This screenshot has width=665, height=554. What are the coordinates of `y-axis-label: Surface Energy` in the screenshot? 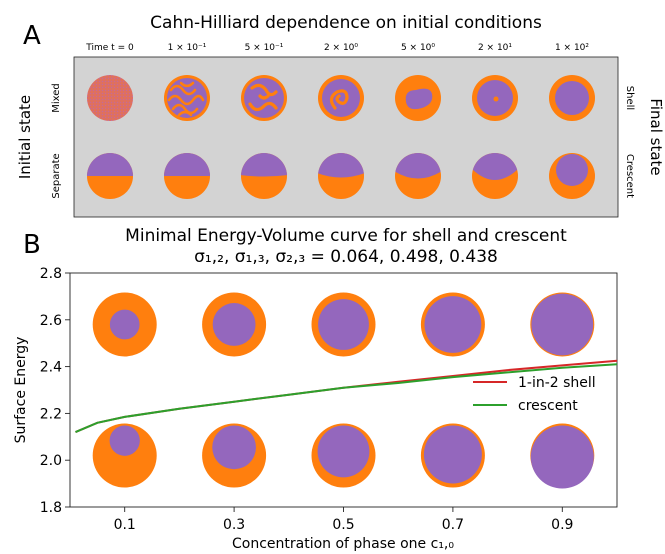 It's located at (21, 390).